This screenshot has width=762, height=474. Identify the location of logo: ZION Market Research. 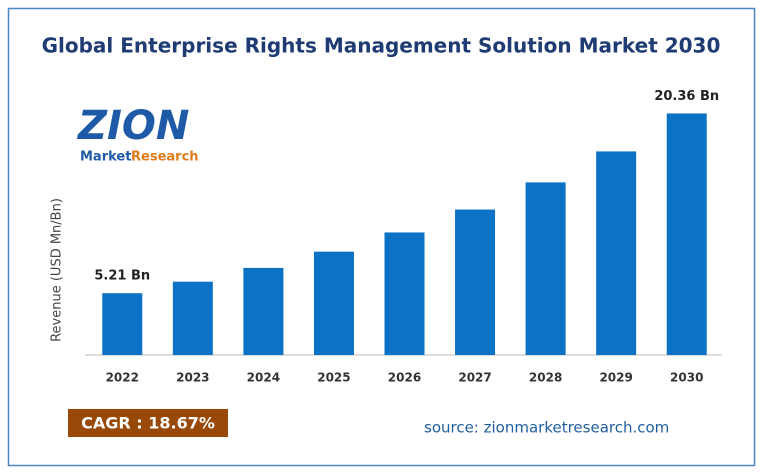
(137, 134).